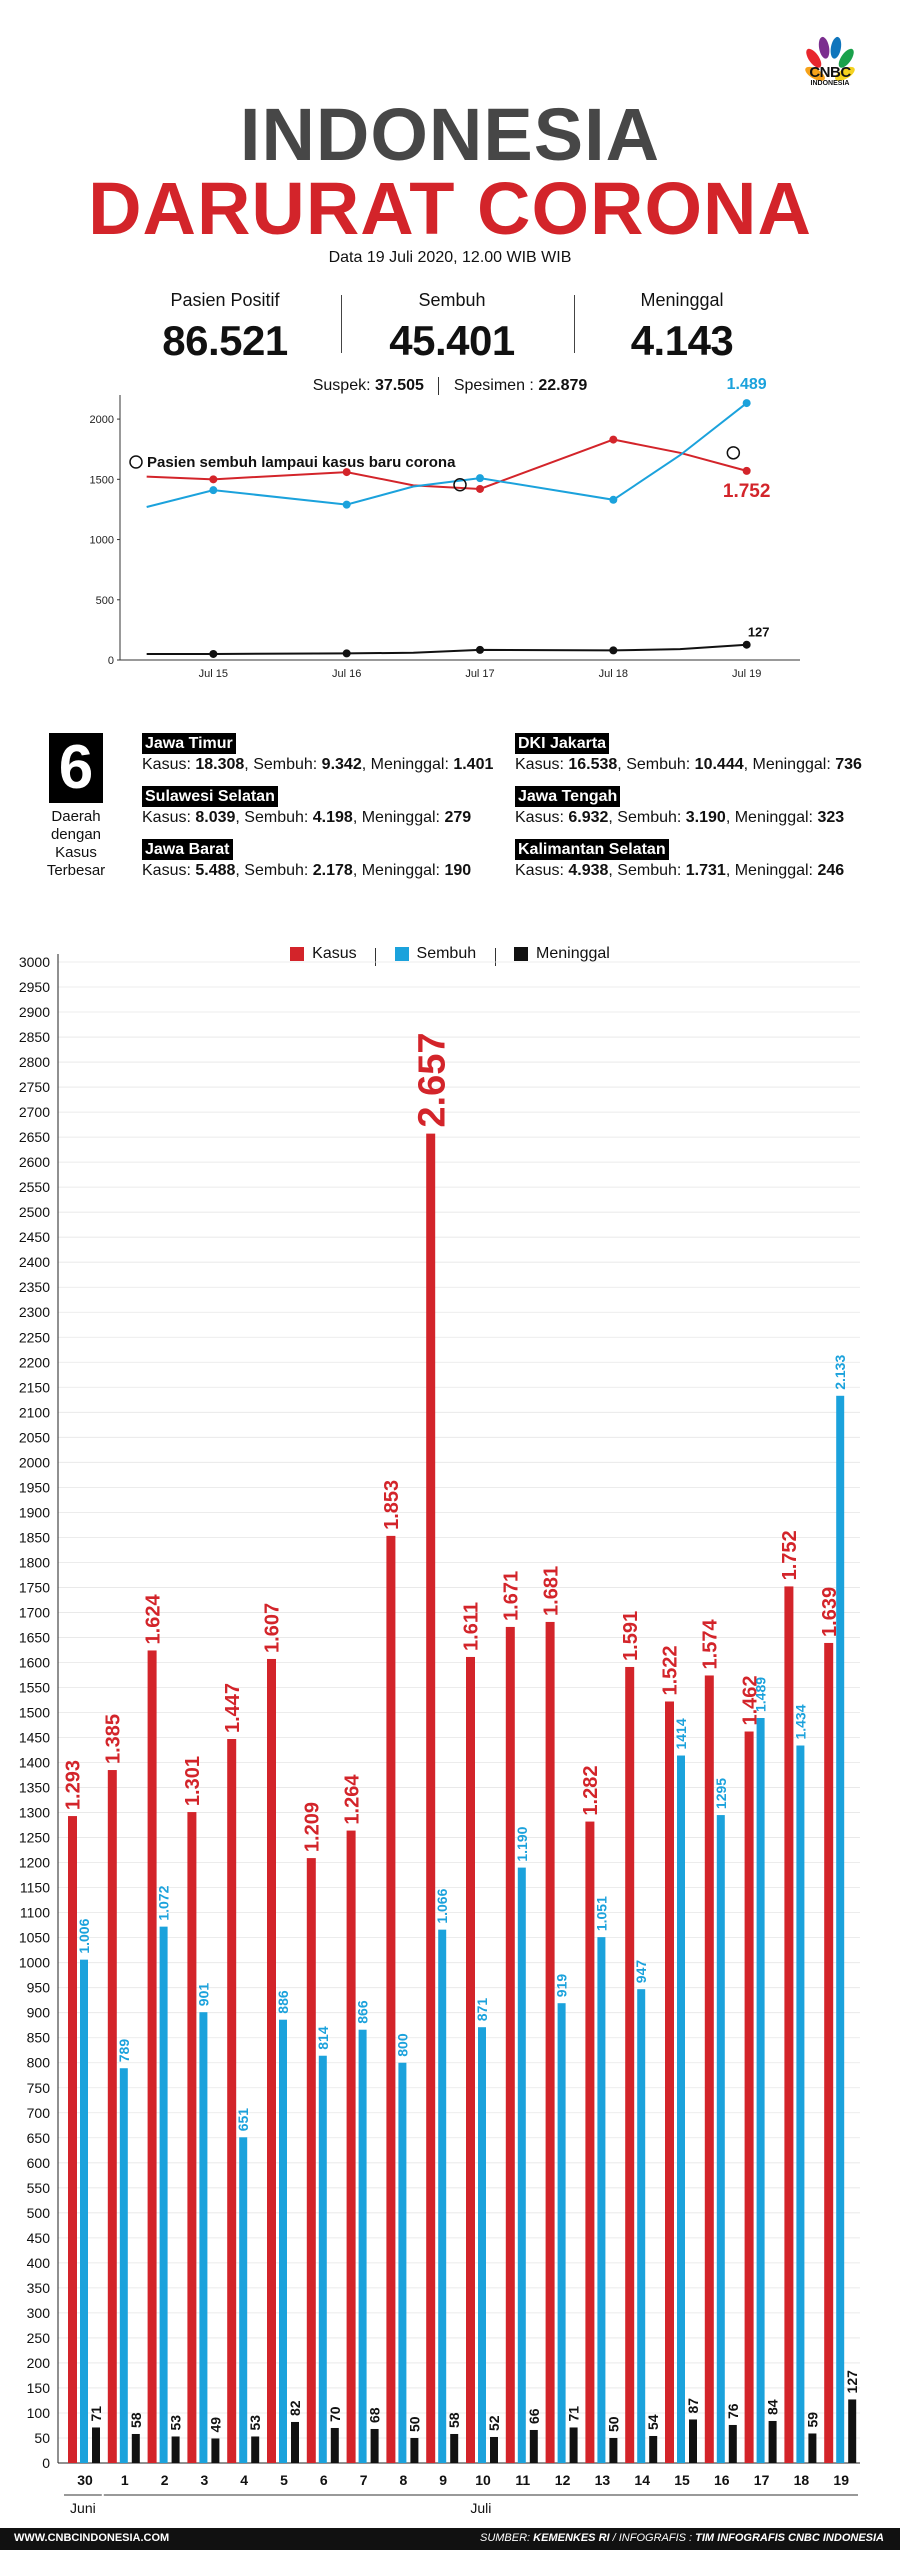  Describe the element at coordinates (591, 1791) in the screenshot. I see `data-label-kasus: 1.282` at that location.